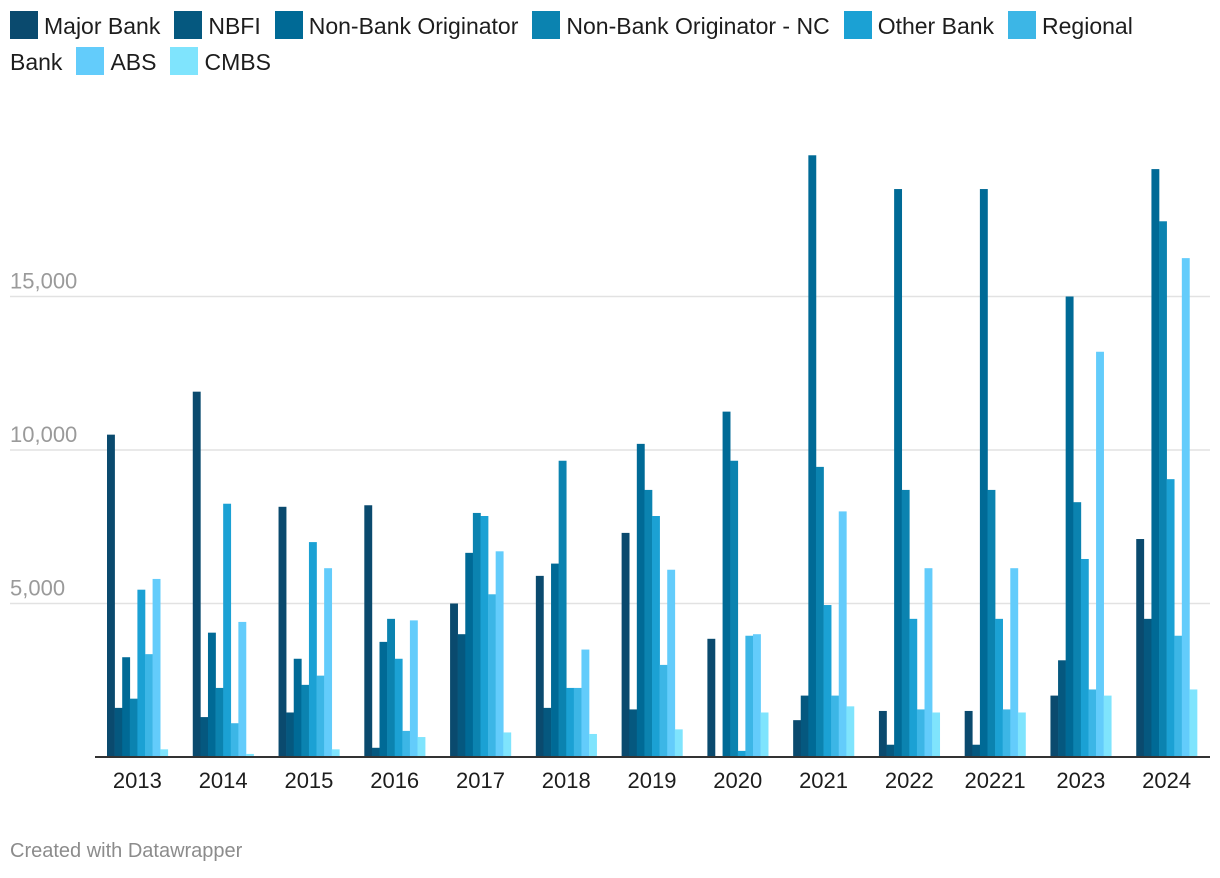  I want to click on legend-item: CMBS, so click(220, 61).